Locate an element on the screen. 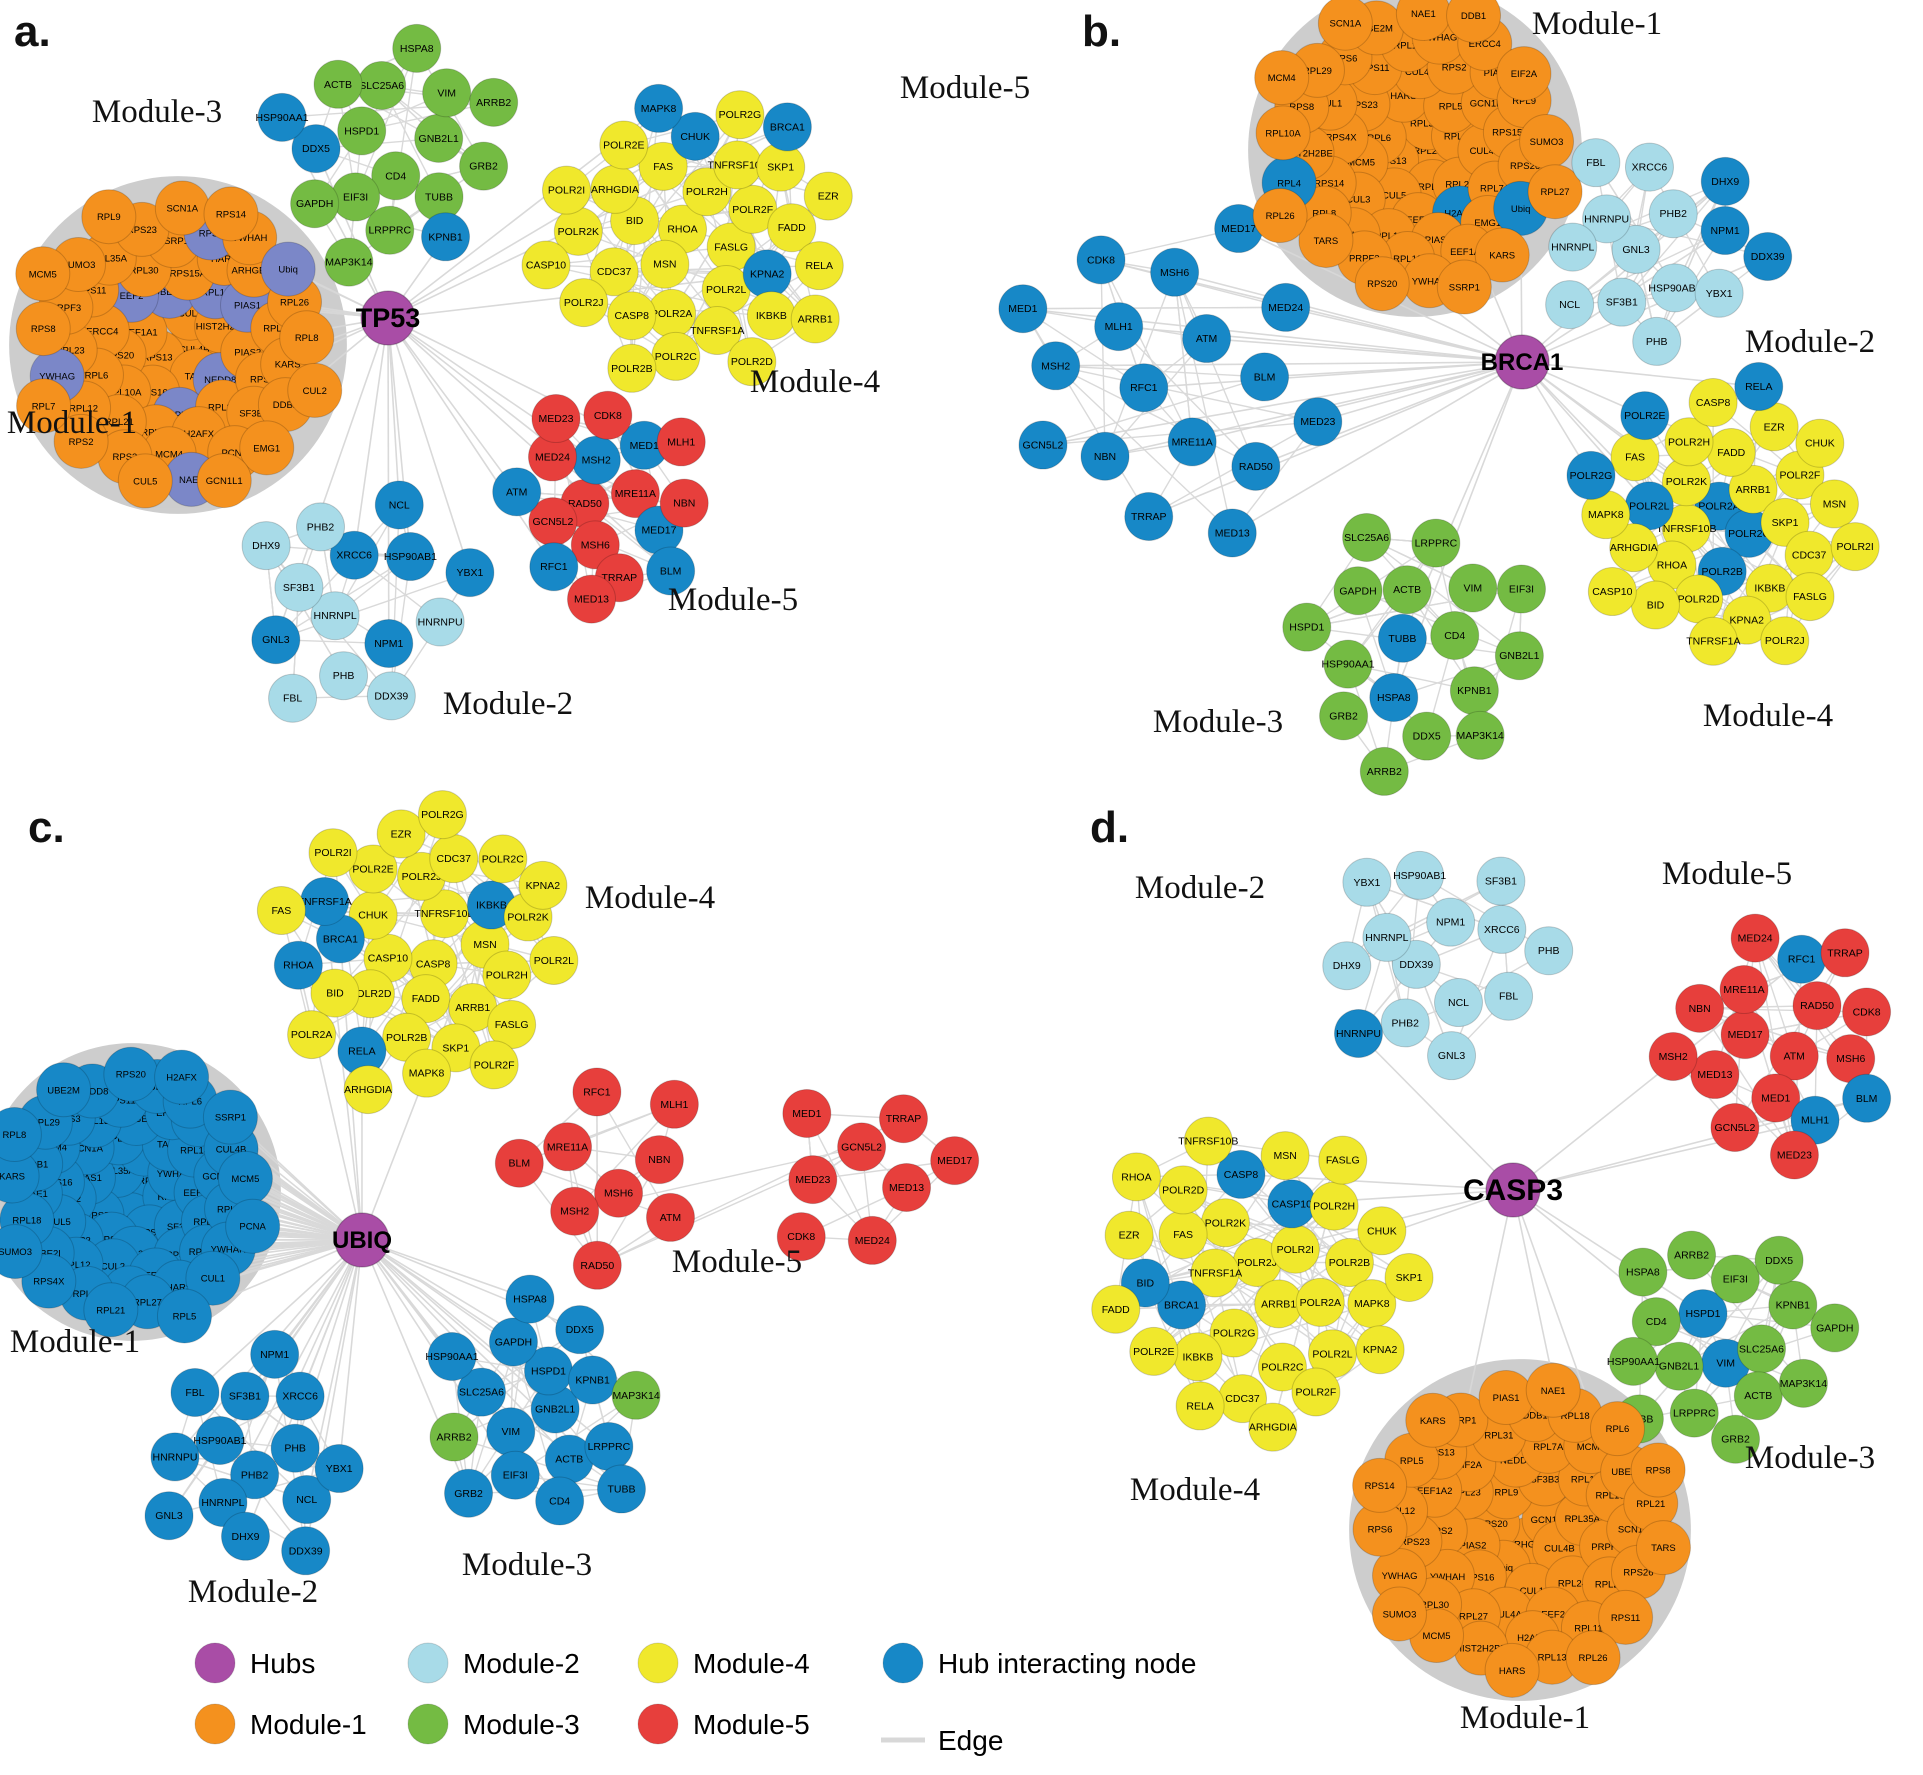 The height and width of the screenshot is (1775, 1923). node-label: RPS7 is located at coordinates (211, 233).